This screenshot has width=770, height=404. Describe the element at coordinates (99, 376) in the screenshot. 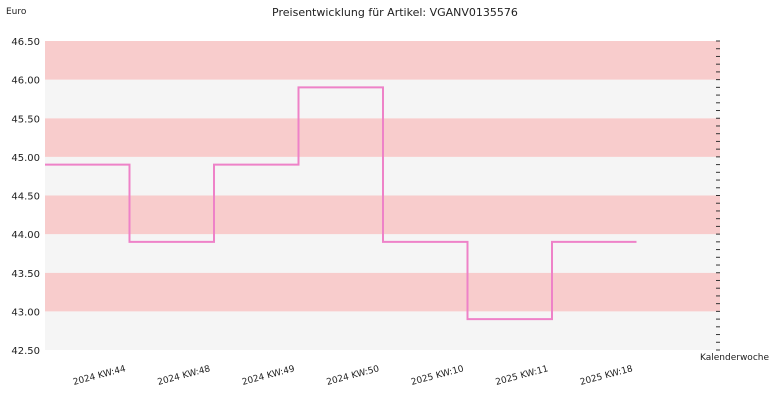

I see `x-tick-label: 2024 KW:44` at that location.